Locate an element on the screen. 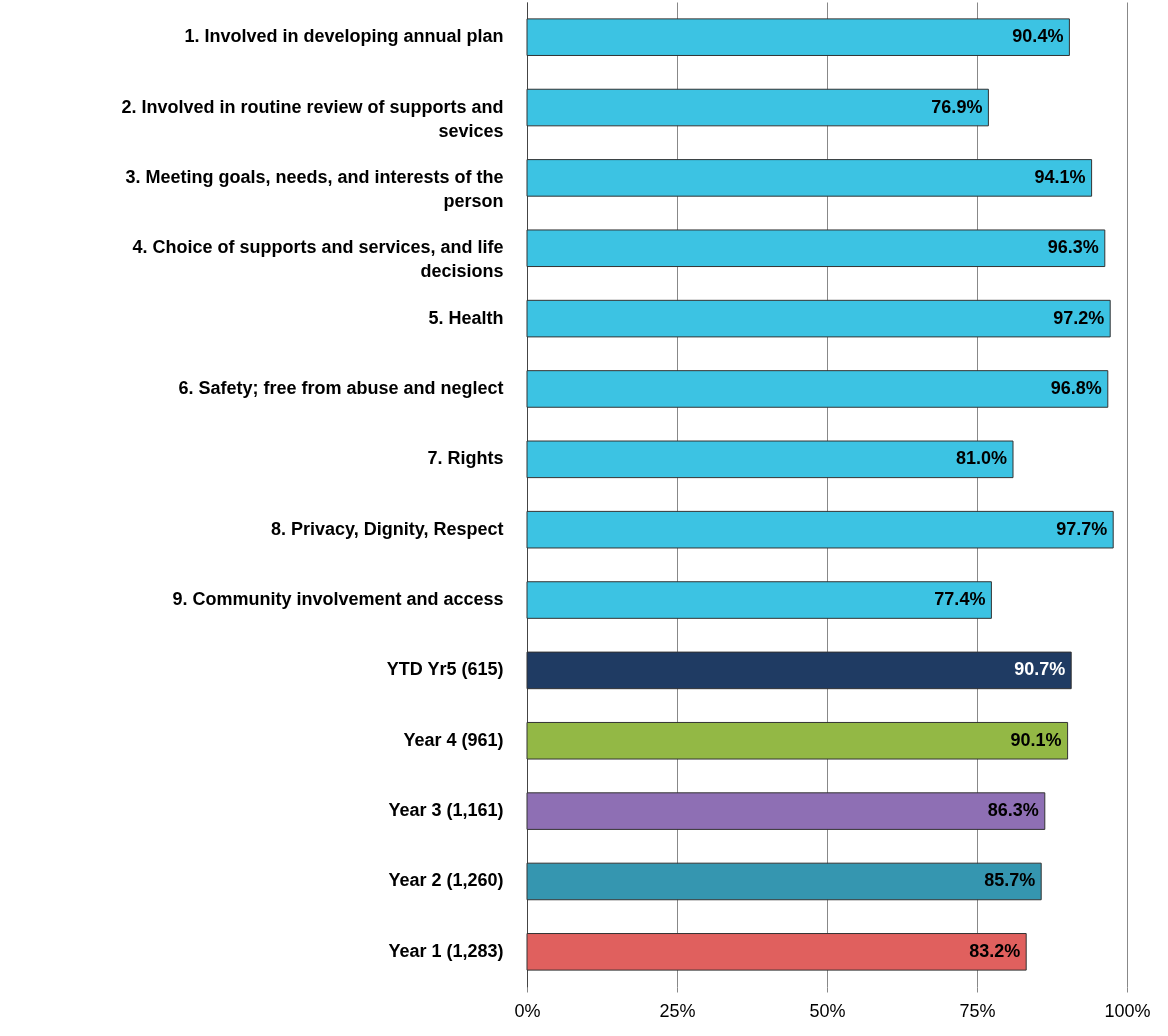  y-tick-label: Year 4 (961) is located at coordinates (453, 739).